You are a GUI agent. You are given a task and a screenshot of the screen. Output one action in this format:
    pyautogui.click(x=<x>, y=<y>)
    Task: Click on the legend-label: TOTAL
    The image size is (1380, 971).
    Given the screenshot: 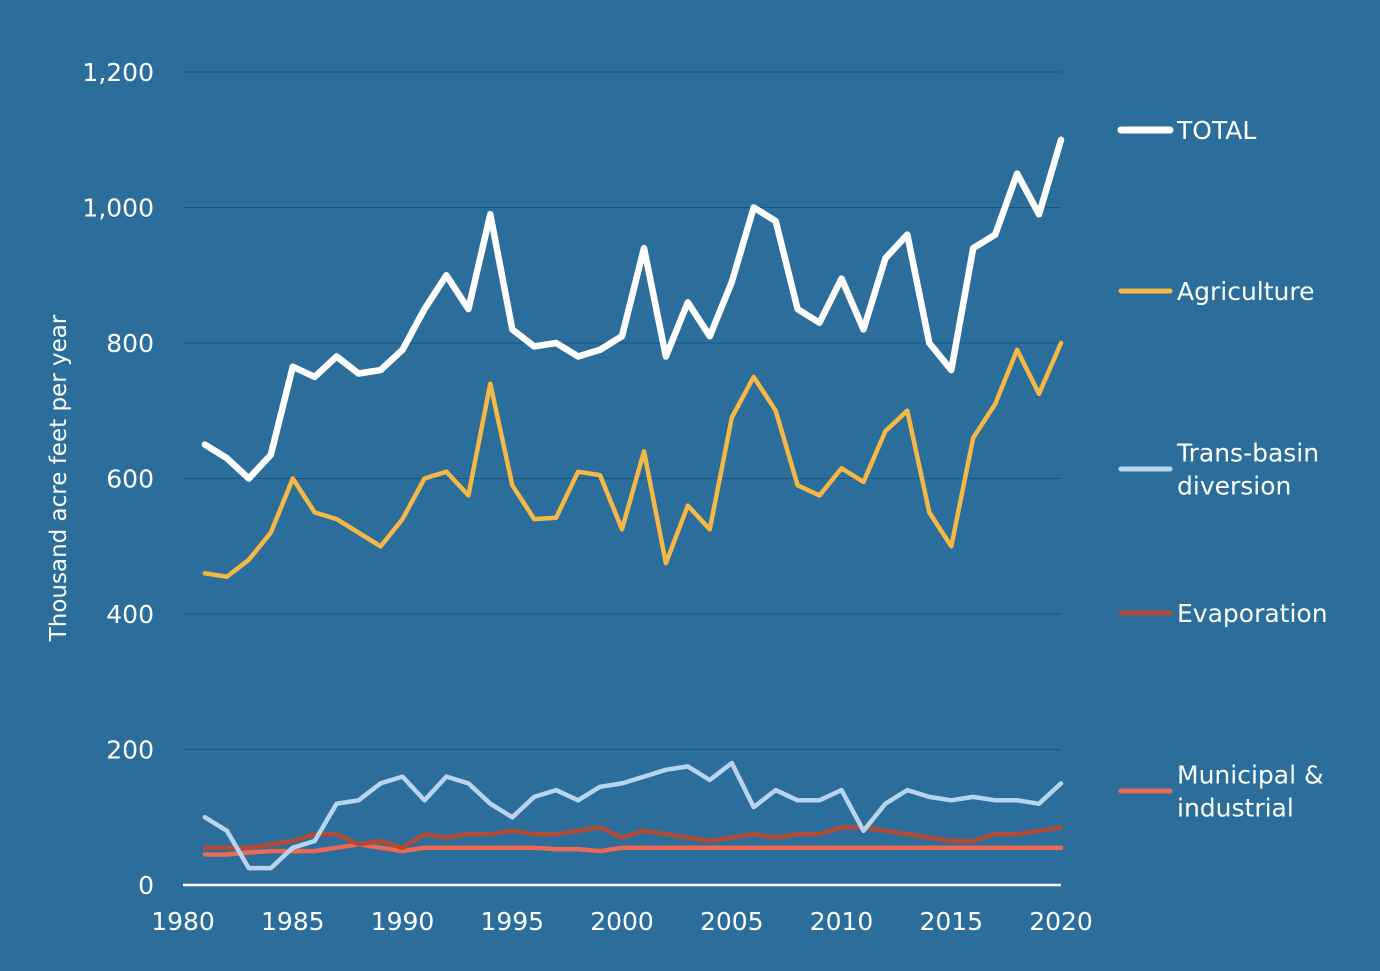 What is the action you would take?
    pyautogui.click(x=1216, y=130)
    